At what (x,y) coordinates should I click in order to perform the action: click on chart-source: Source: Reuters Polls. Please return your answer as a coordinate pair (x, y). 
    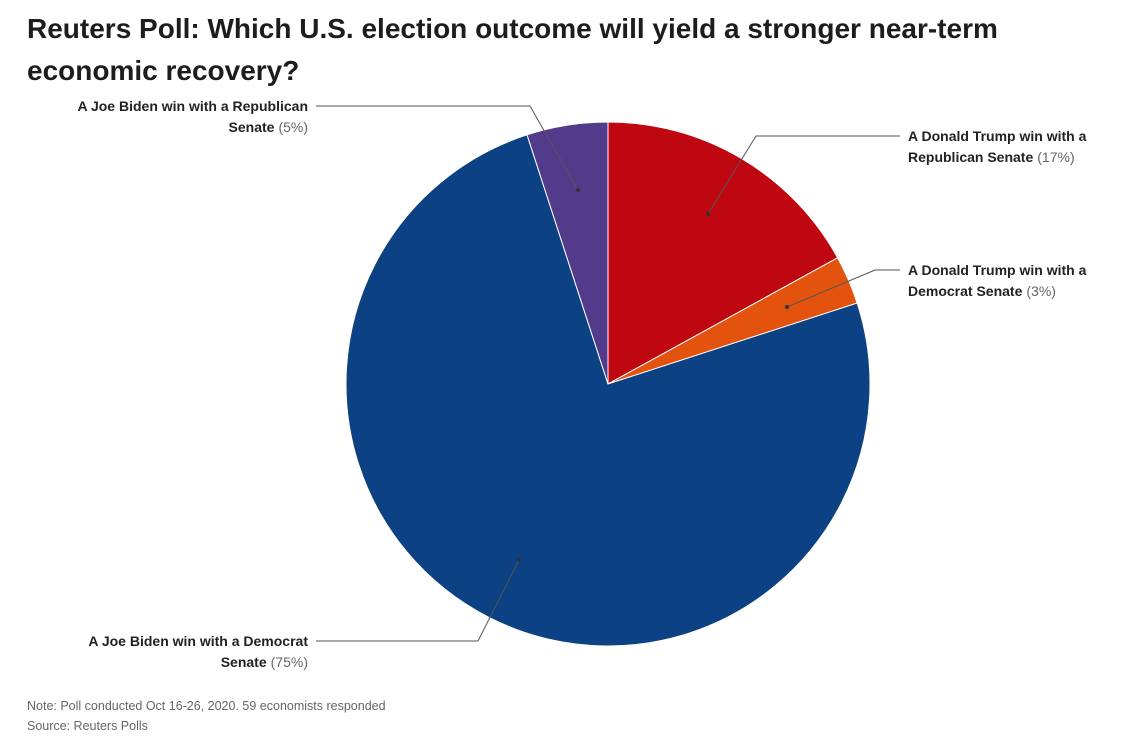
    Looking at the image, I should click on (87, 726).